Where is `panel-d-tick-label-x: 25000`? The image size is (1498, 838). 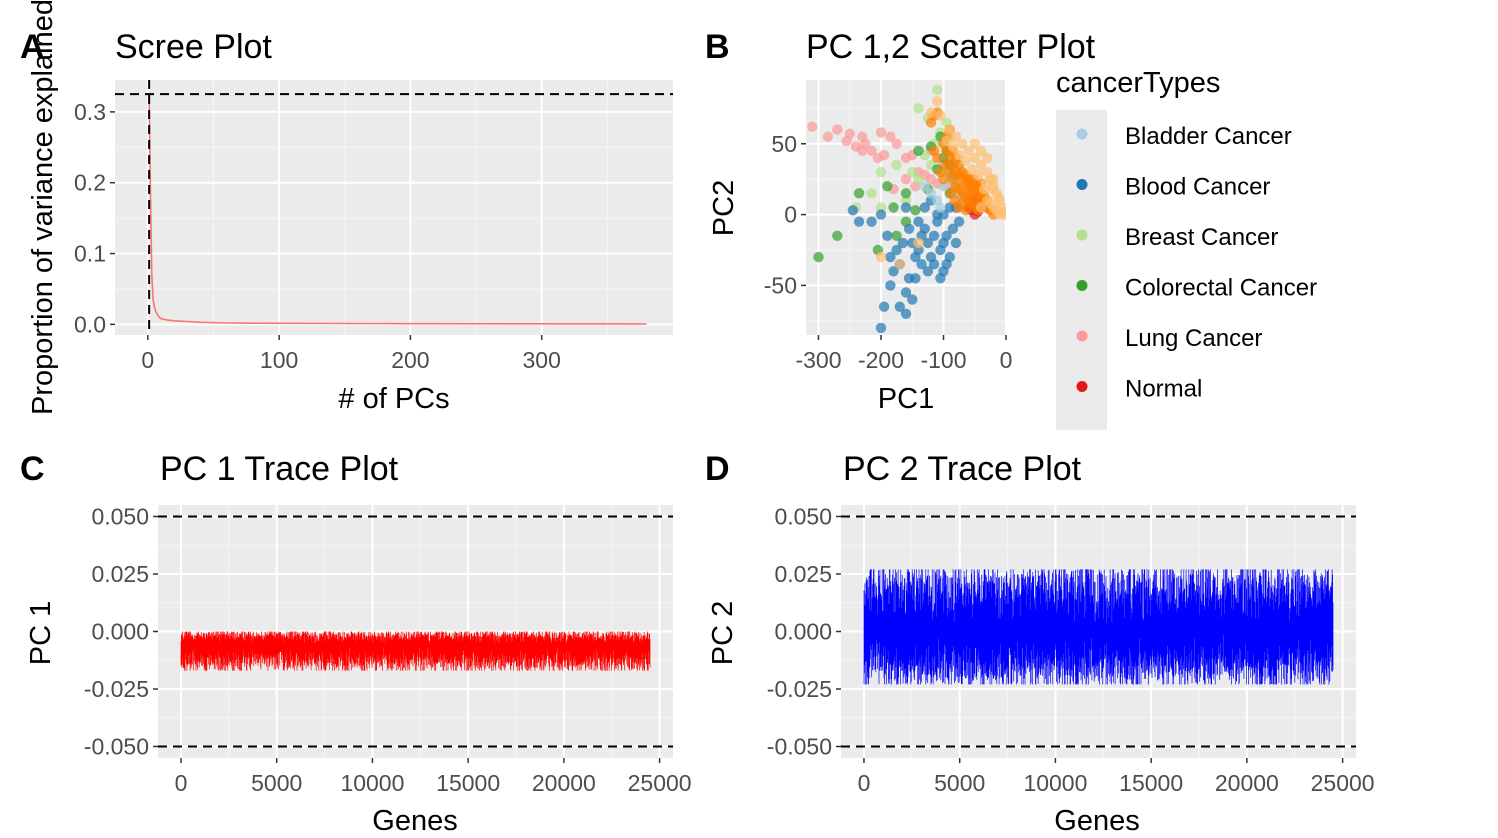 panel-d-tick-label-x: 25000 is located at coordinates (1343, 783).